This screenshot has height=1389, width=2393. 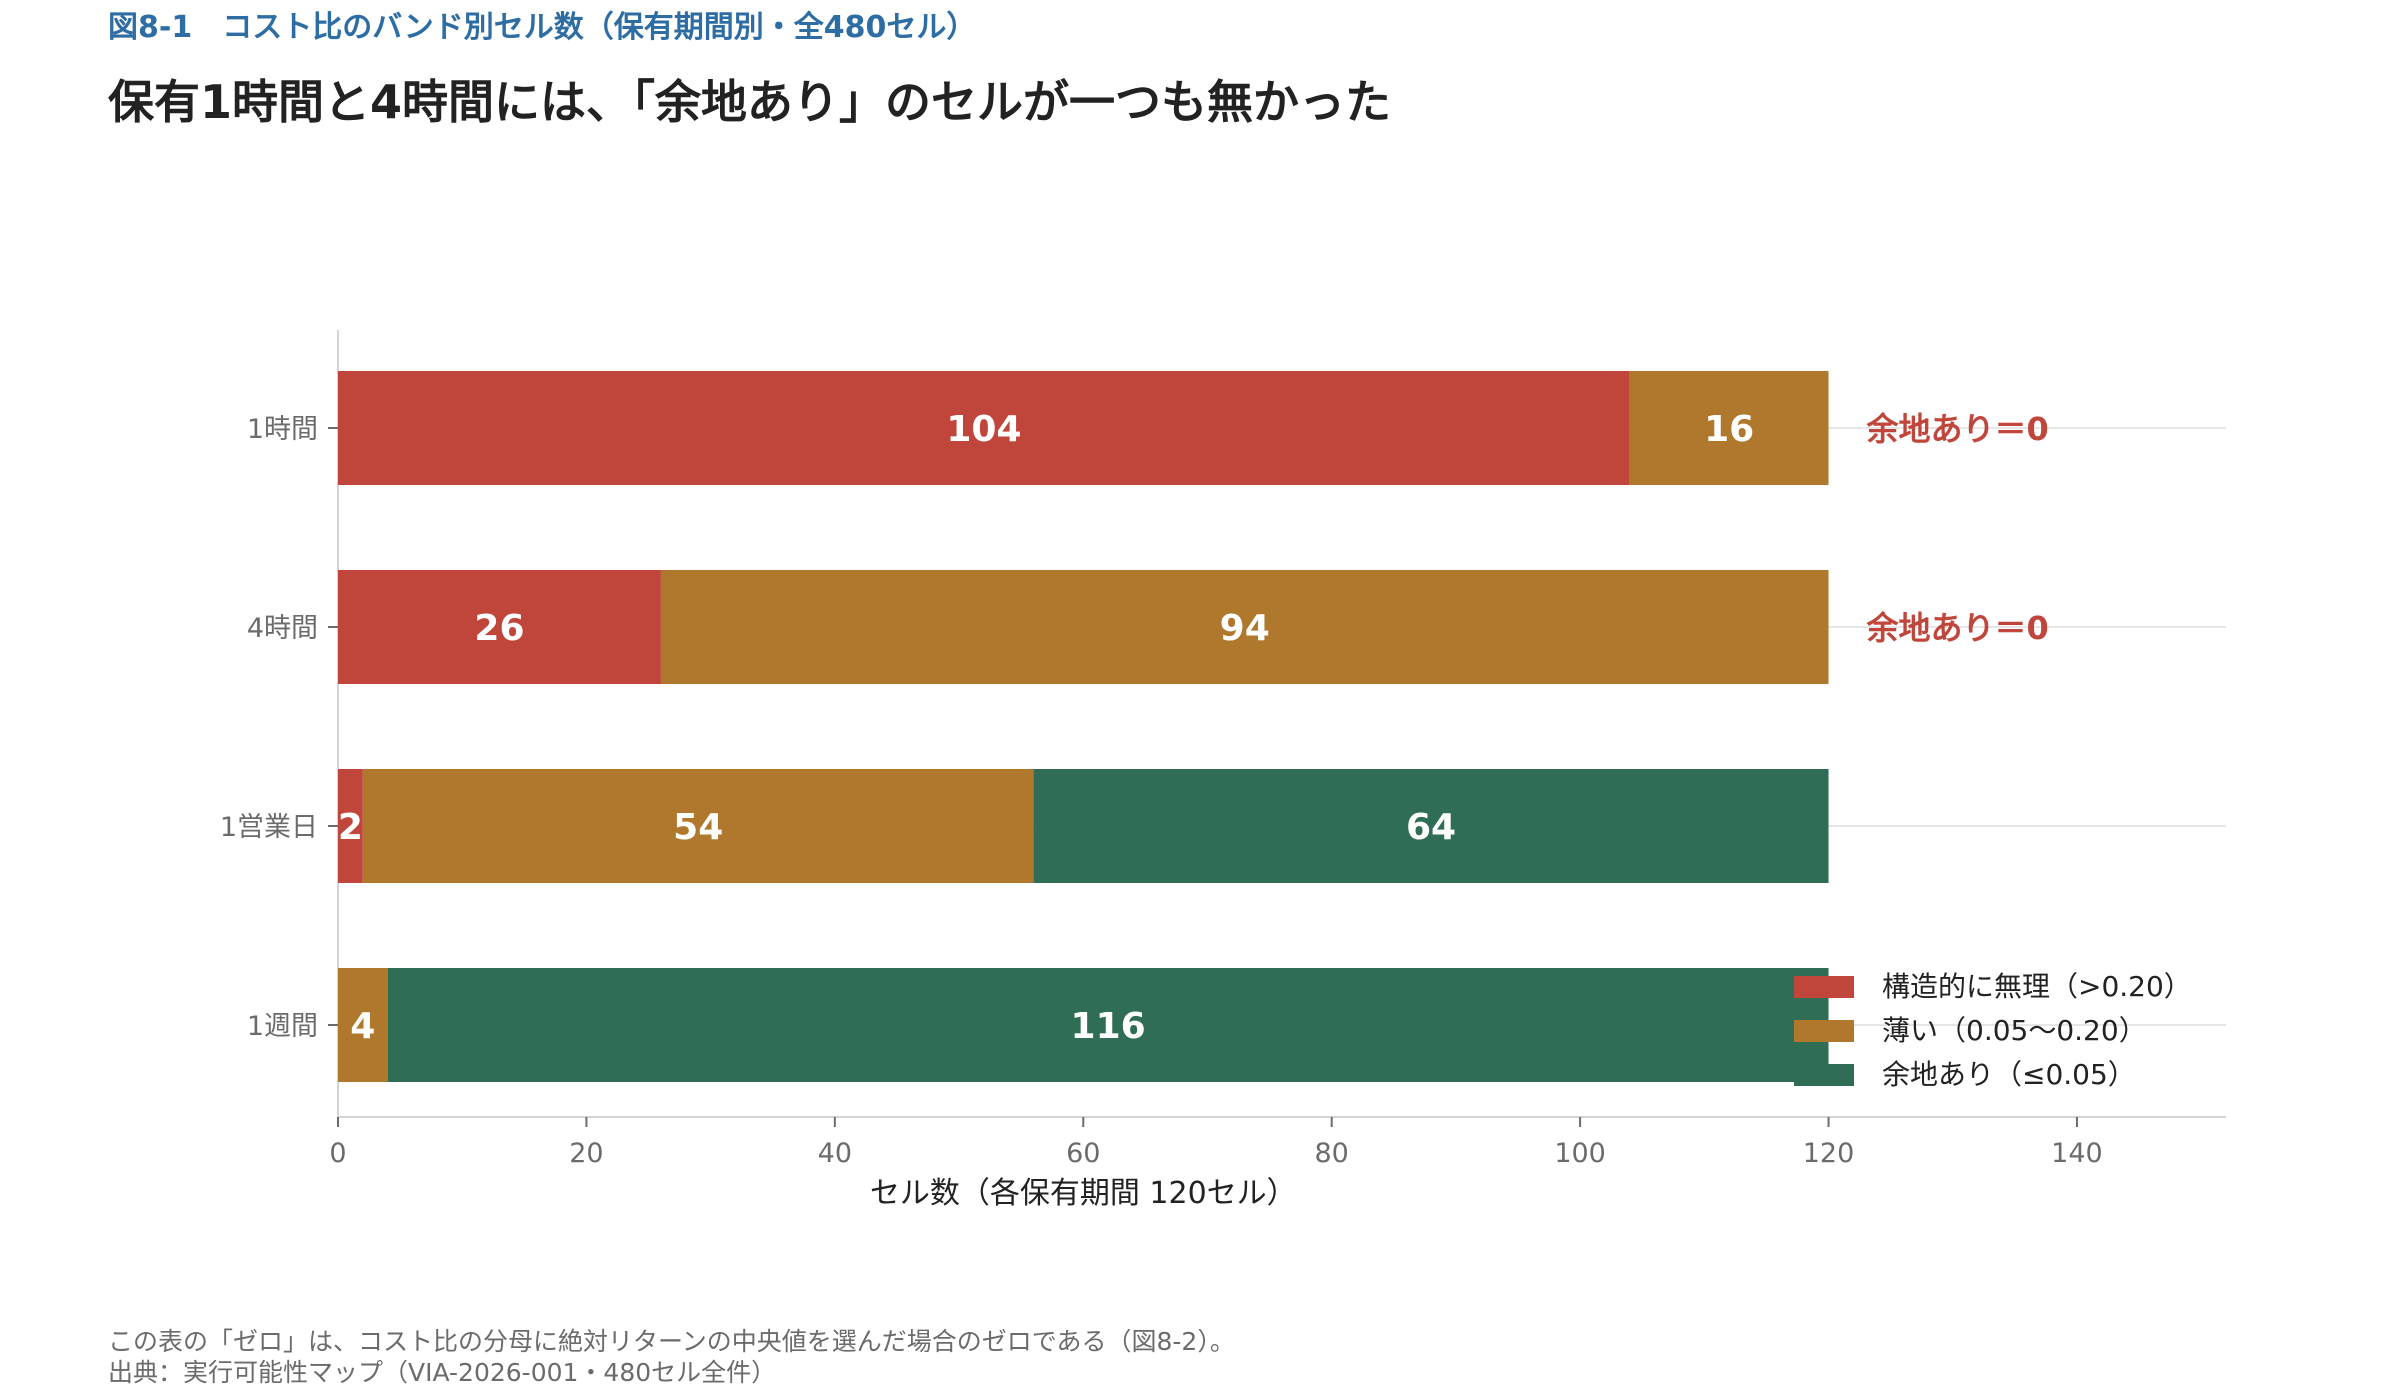 What do you see at coordinates (337, 1153) in the screenshot?
I see `x-tick-label: 0` at bounding box center [337, 1153].